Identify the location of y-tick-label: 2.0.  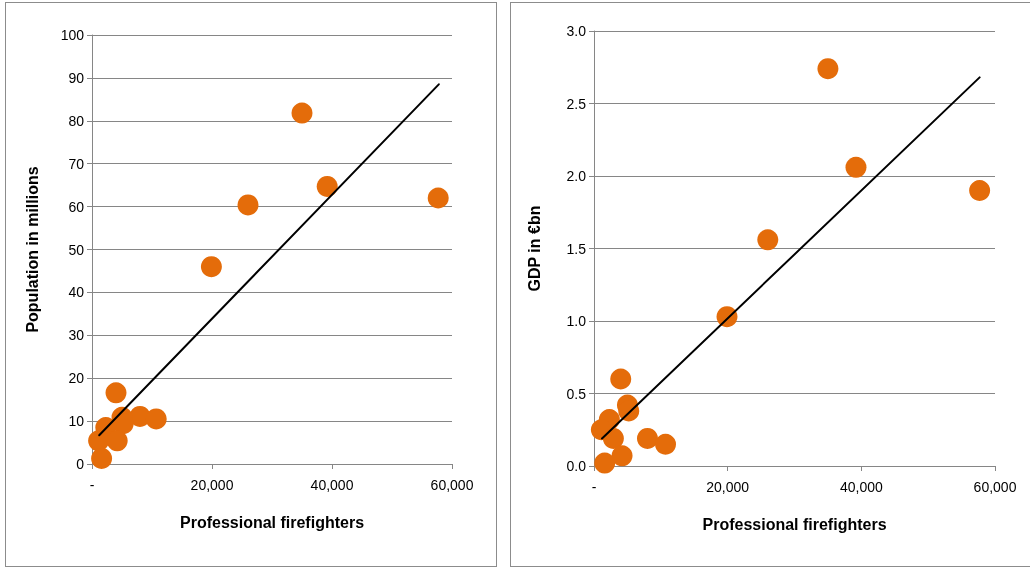
(576, 176).